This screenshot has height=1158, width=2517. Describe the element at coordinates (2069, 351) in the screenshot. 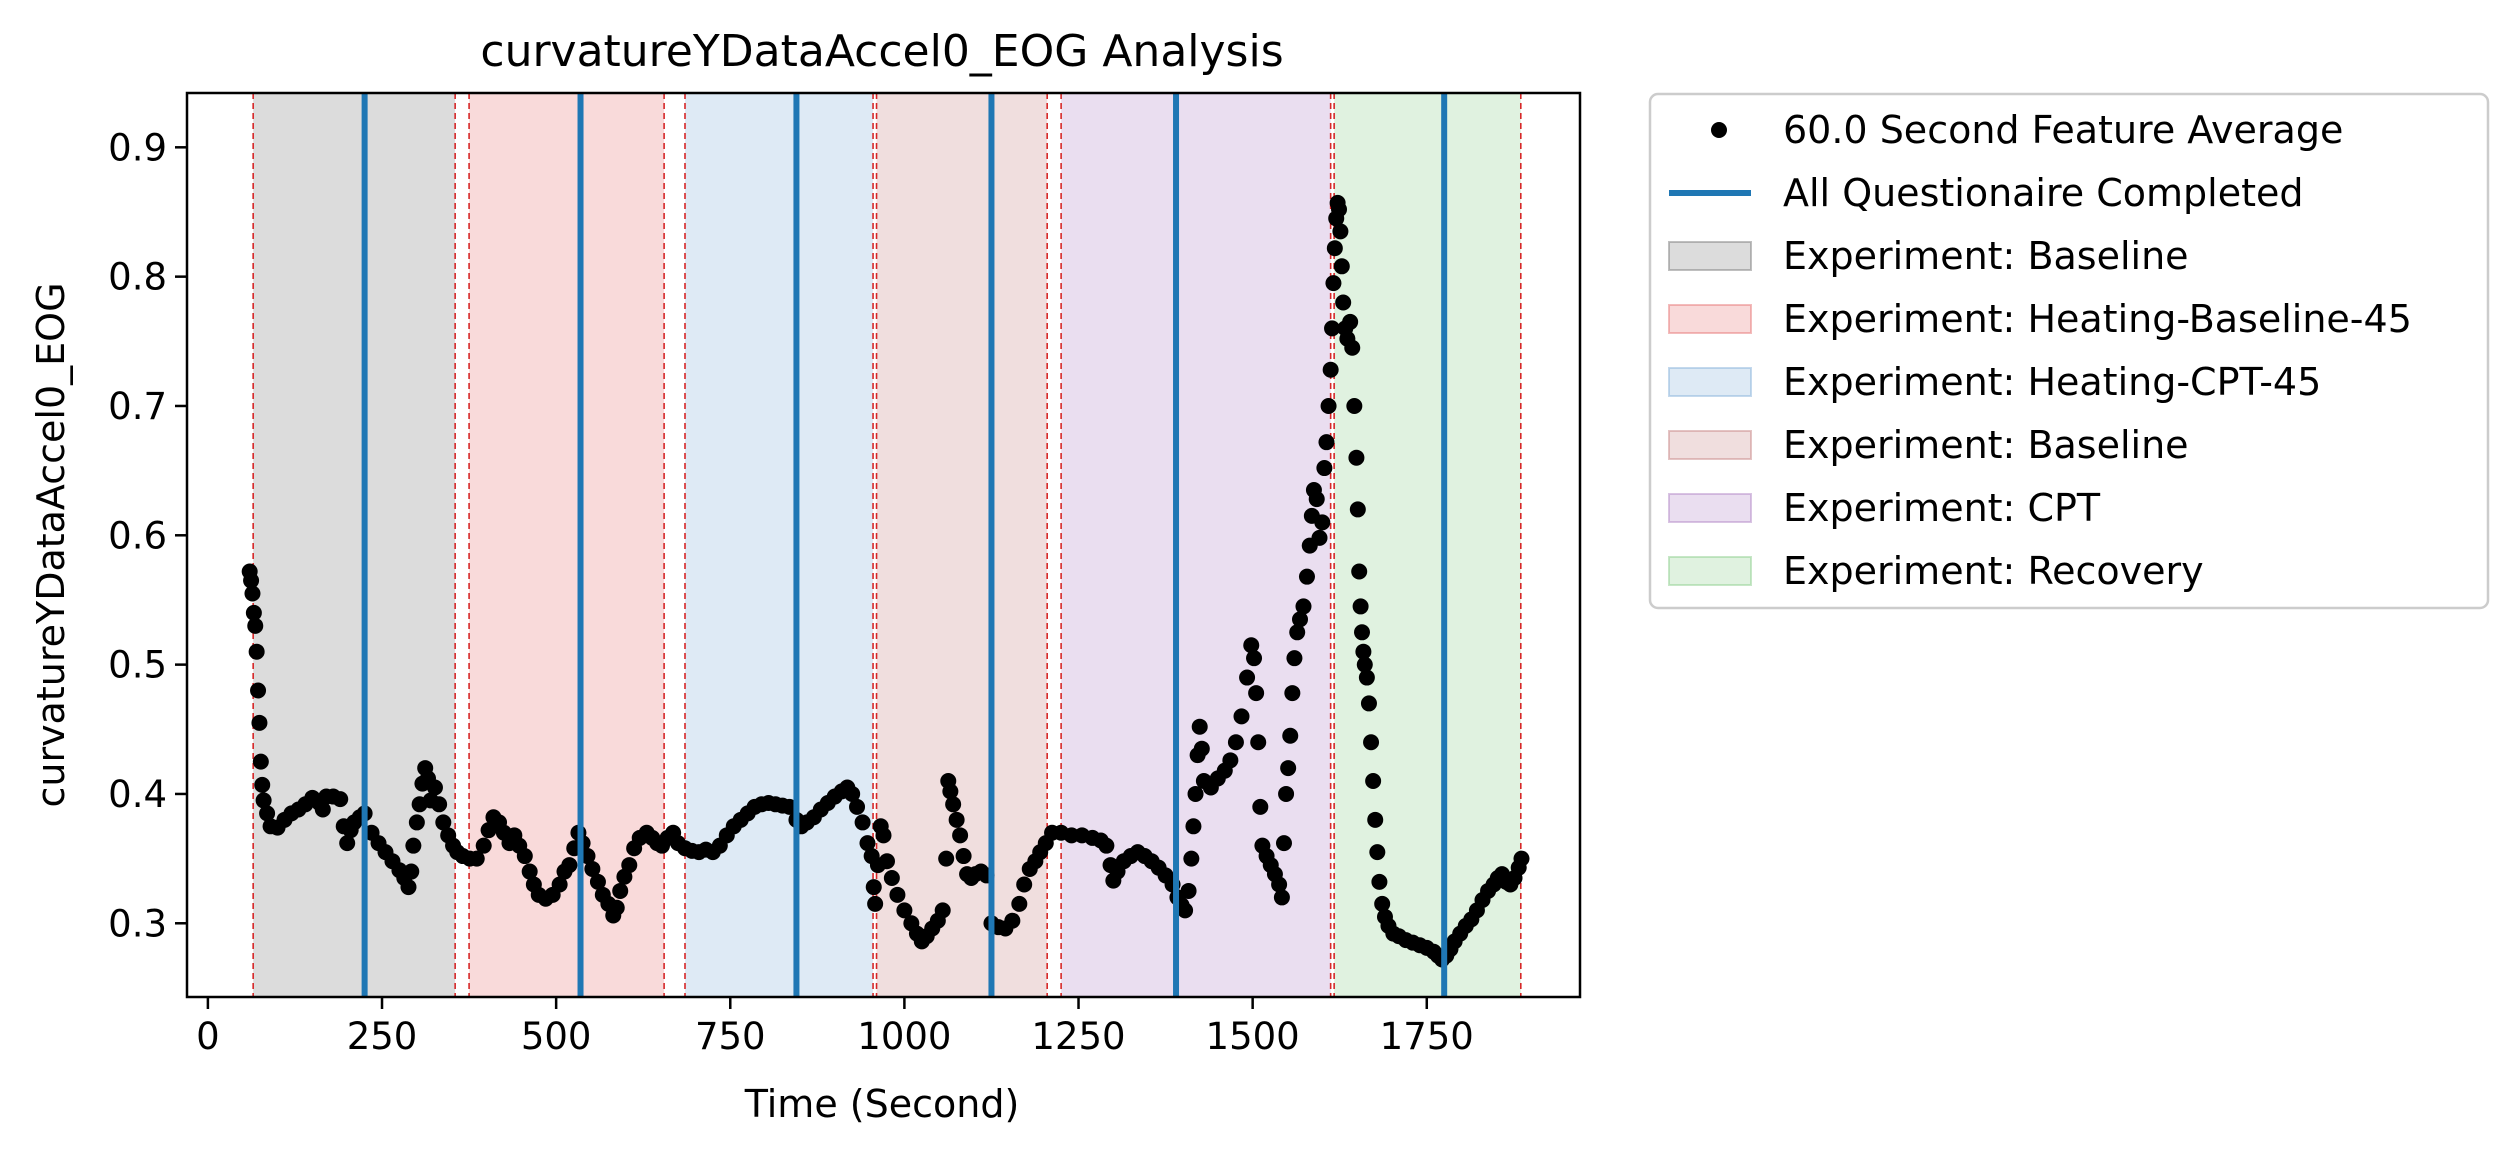

I see `legend-frame` at that location.